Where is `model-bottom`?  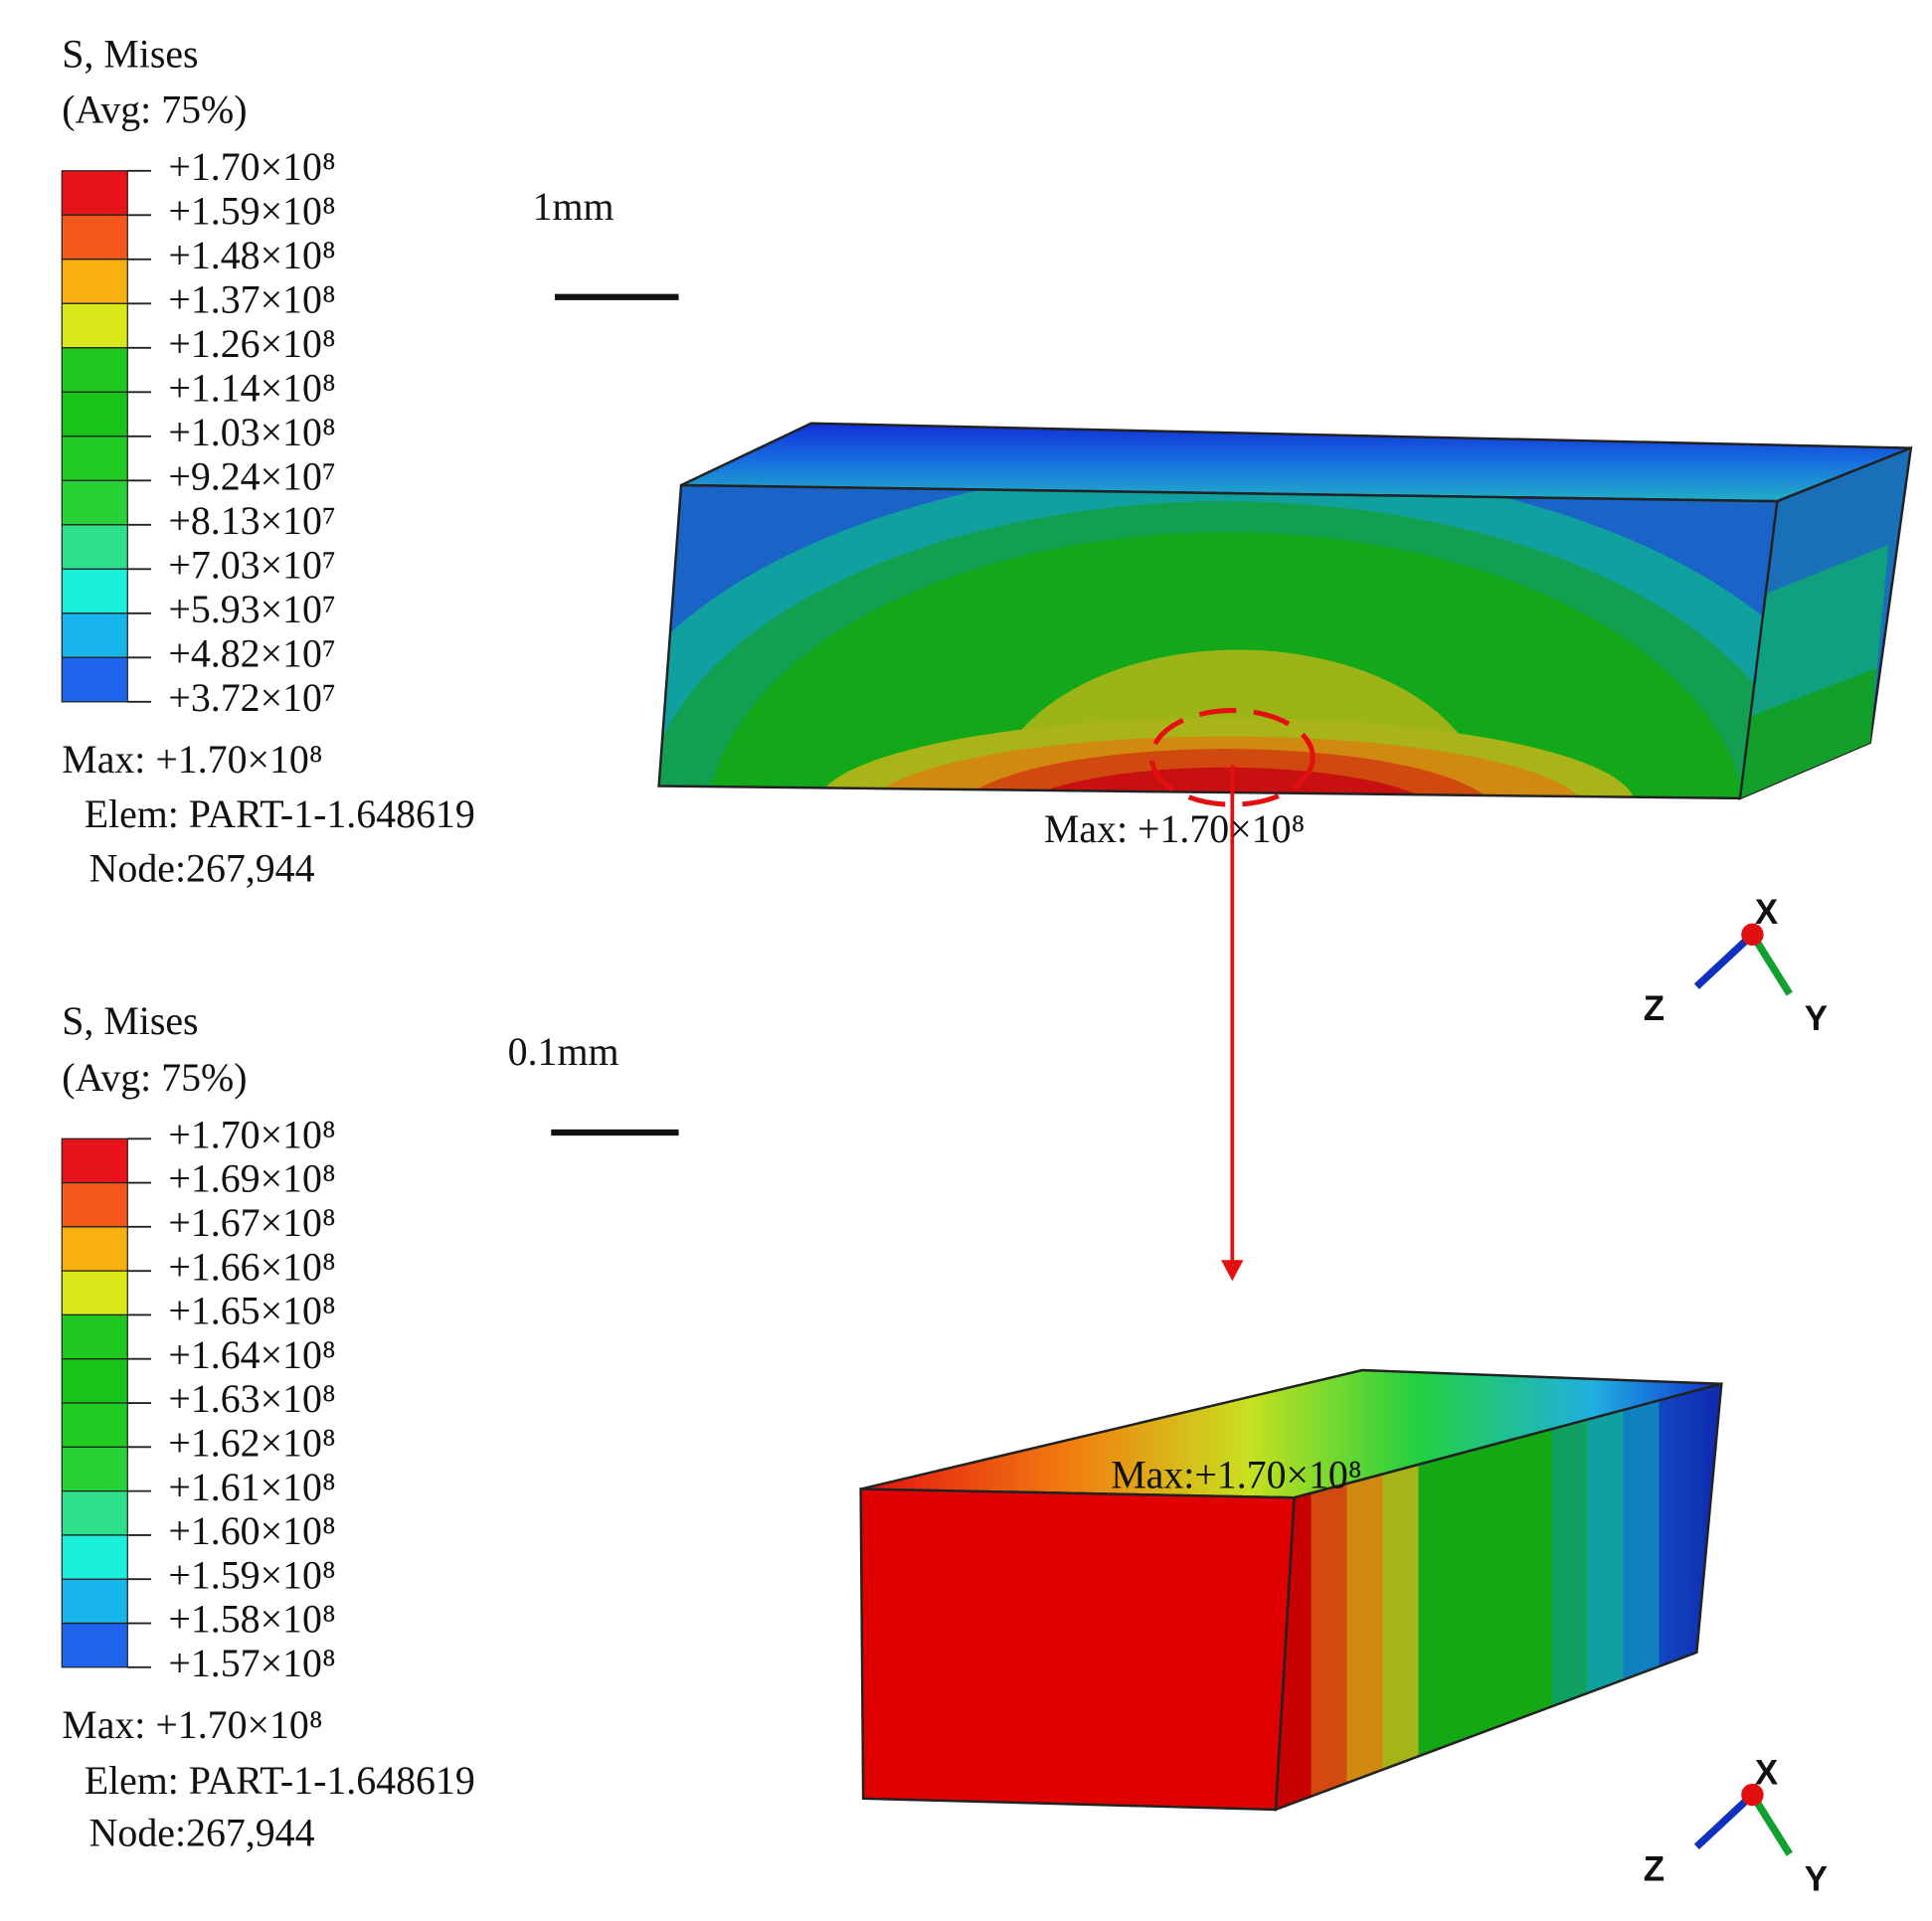
model-bottom is located at coordinates (1291, 1590).